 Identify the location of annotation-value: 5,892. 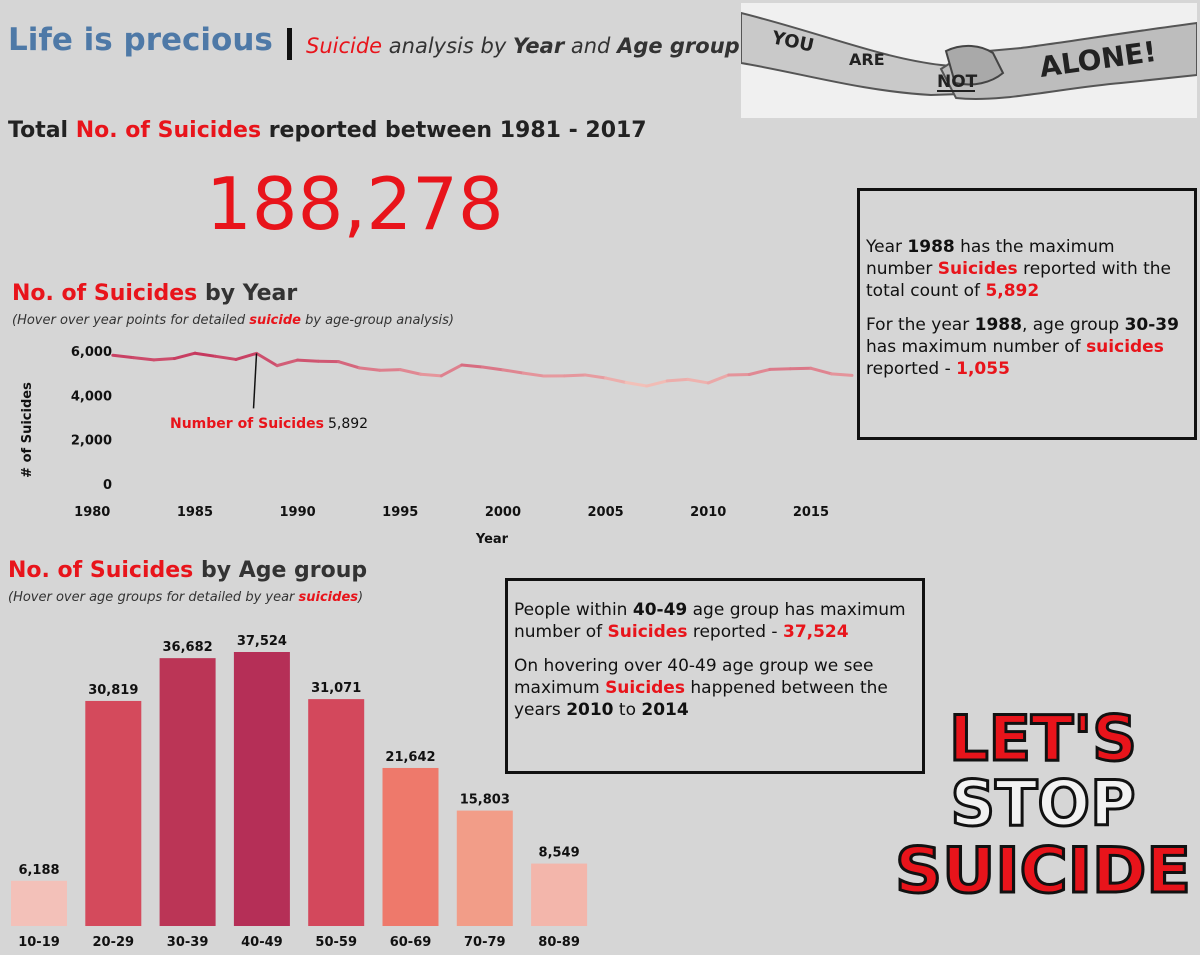
(348, 424).